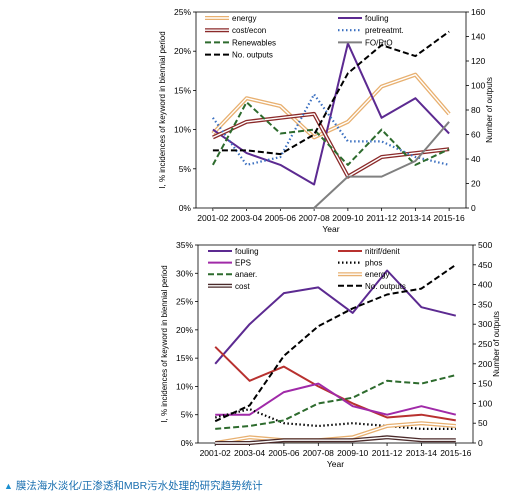  I want to click on y-tick-label: 15%, so click(182, 90).